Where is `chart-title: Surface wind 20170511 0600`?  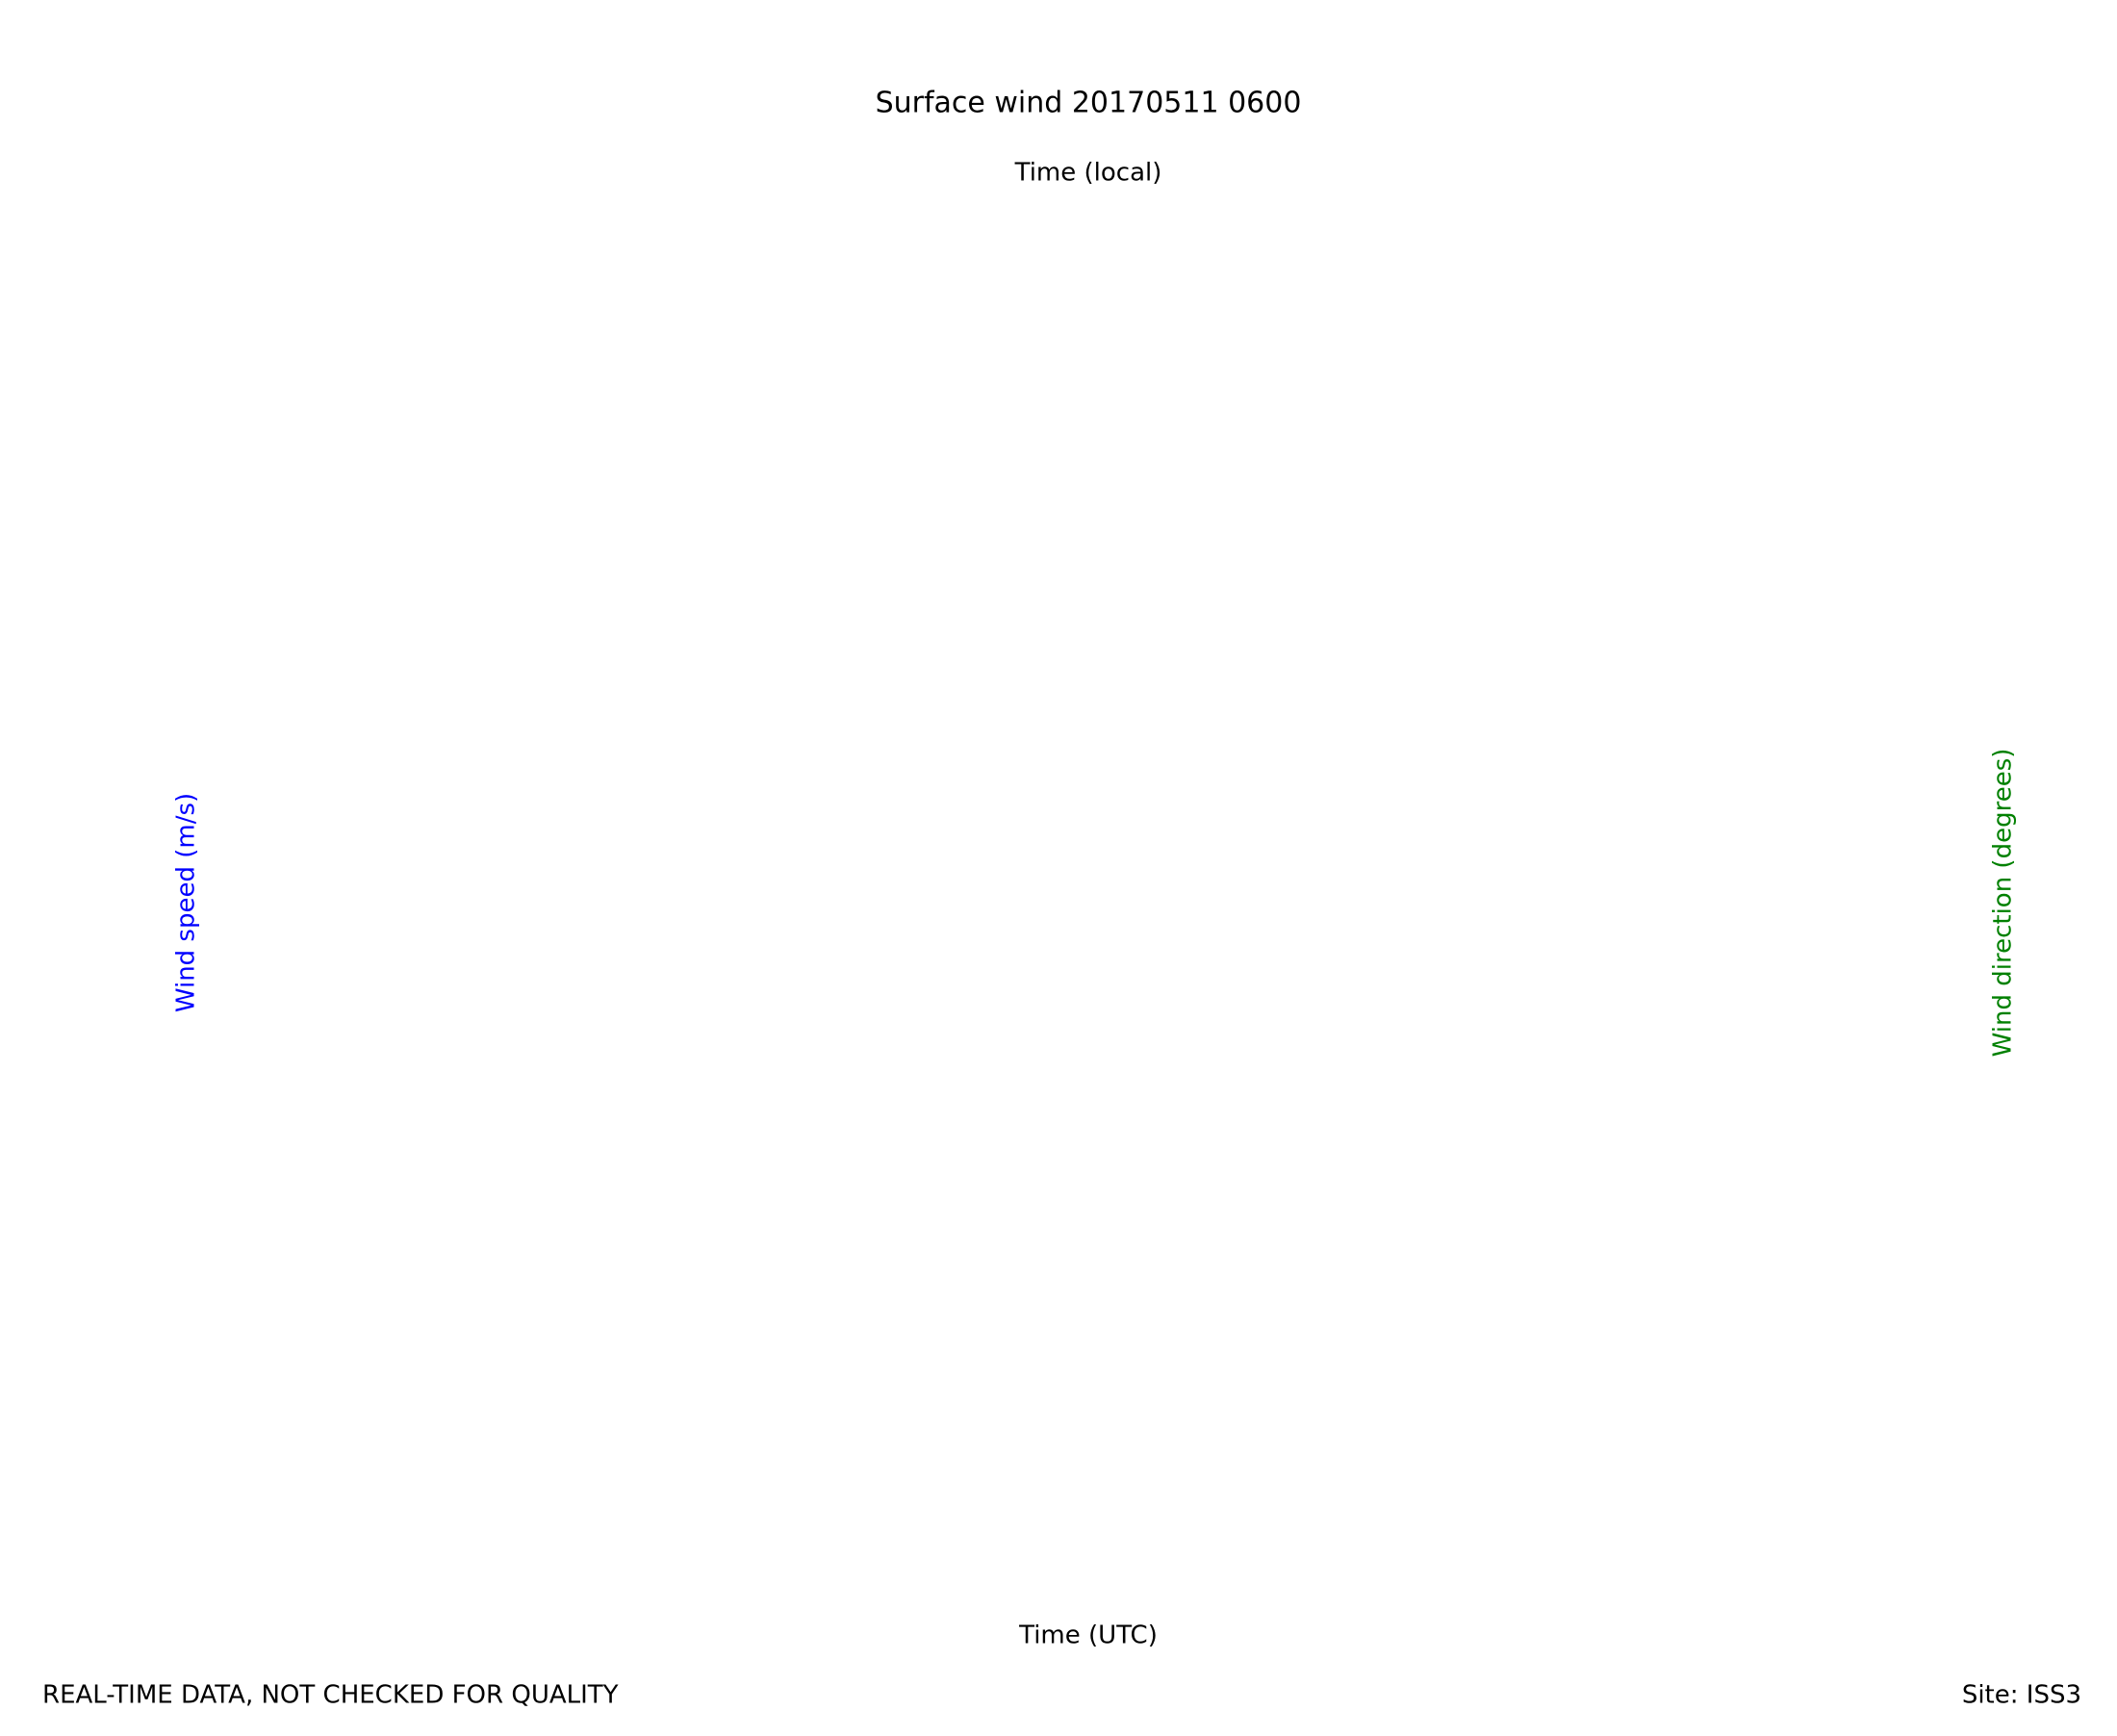
chart-title: Surface wind 20170511 0600 is located at coordinates (1089, 103).